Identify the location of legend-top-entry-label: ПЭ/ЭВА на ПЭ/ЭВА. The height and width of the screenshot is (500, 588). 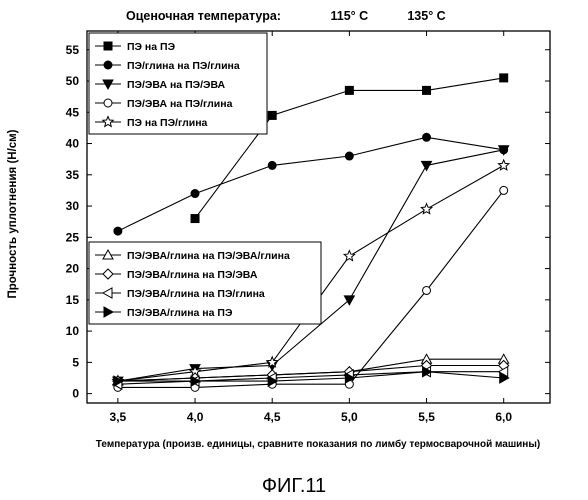
(176, 85).